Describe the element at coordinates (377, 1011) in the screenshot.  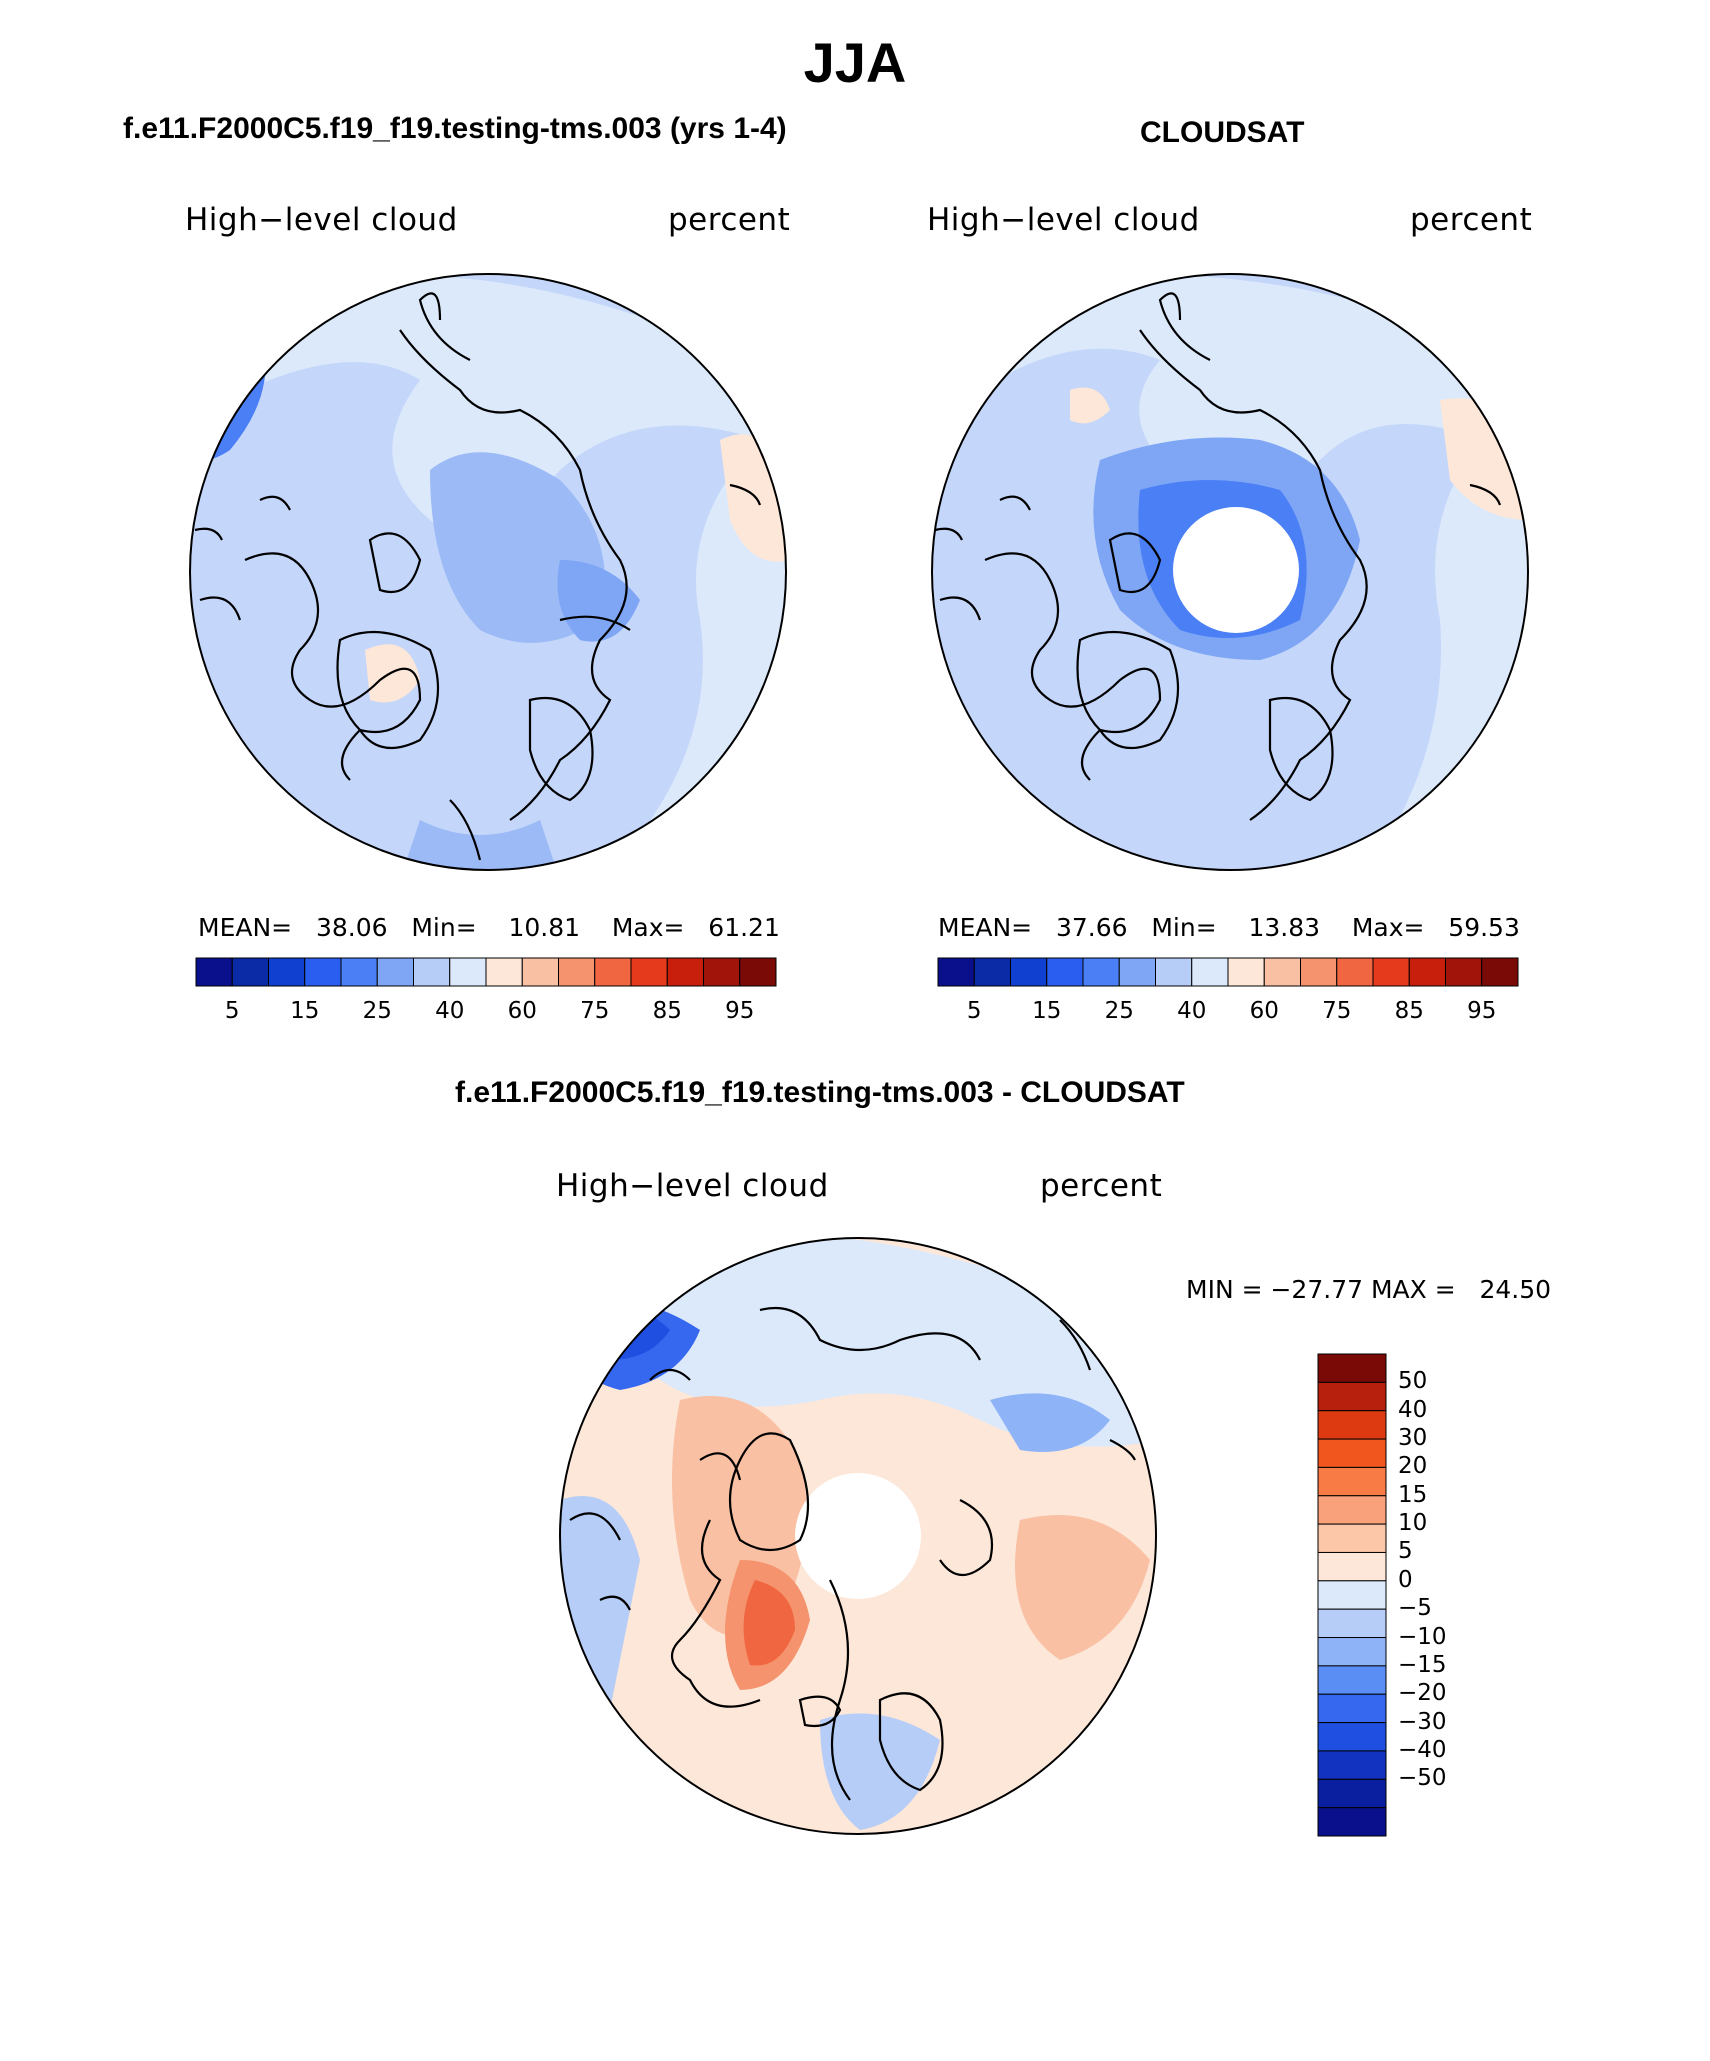
I see `top-left-colorbar-label: 25` at that location.